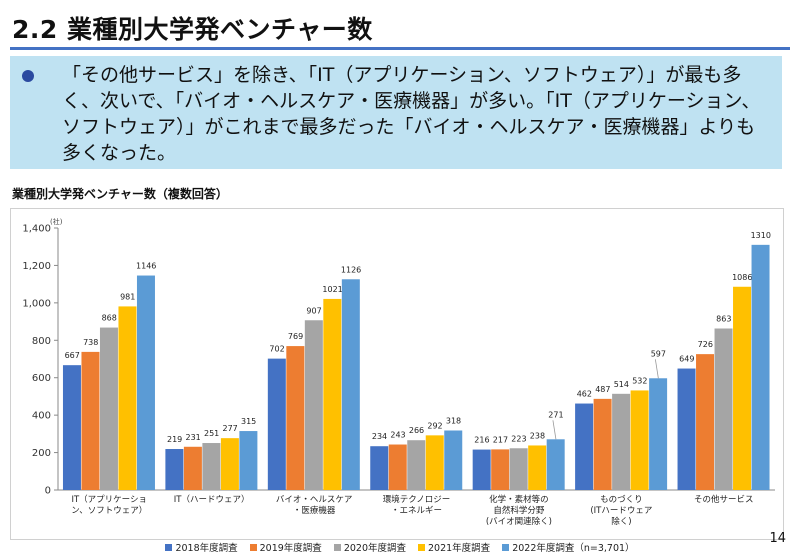 This screenshot has width=800, height=554. I want to click on data-label: 243, so click(397, 435).